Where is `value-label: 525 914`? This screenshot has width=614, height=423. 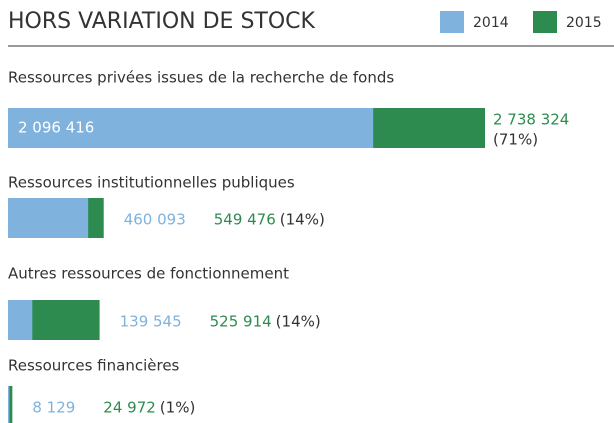 value-label: 525 914 is located at coordinates (241, 322).